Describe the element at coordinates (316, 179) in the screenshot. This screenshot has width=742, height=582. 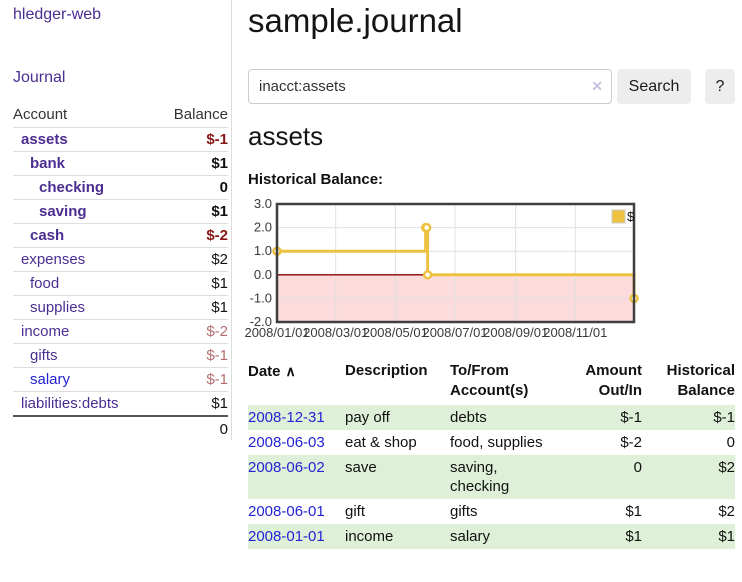
I see `chart-title: Historical Balance:` at that location.